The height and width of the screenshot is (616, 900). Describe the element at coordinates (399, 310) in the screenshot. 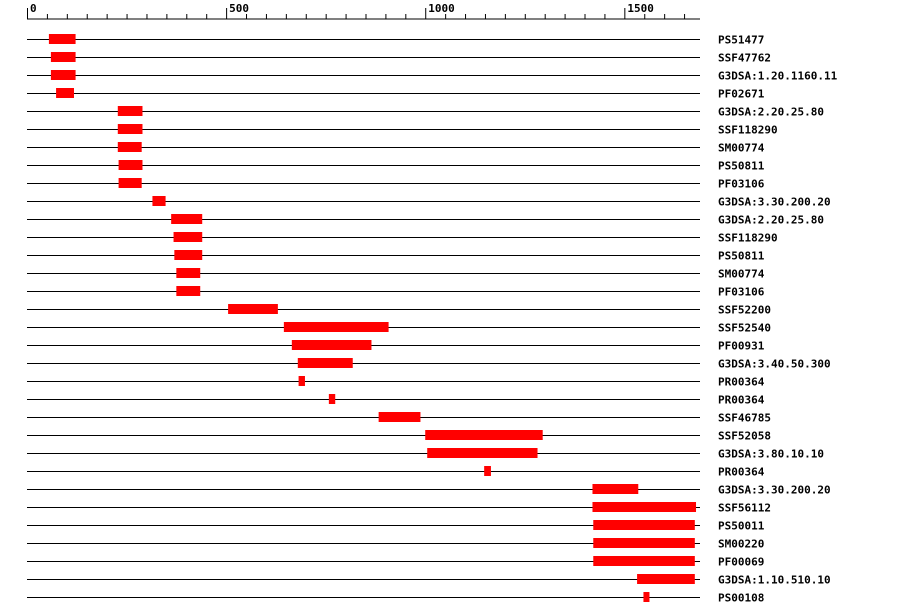

I see `domain-row: SSF52200` at that location.